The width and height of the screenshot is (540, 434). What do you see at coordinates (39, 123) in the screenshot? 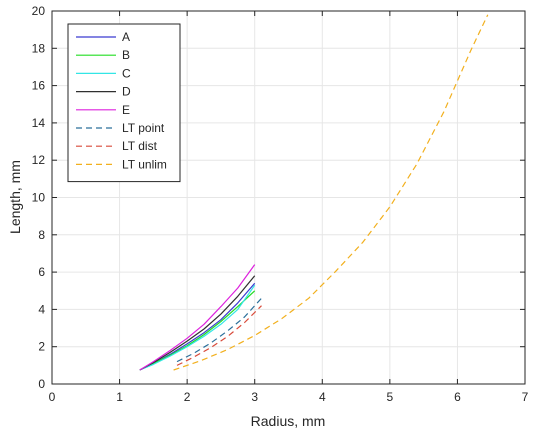
I see `y-tick-label: 14` at bounding box center [39, 123].